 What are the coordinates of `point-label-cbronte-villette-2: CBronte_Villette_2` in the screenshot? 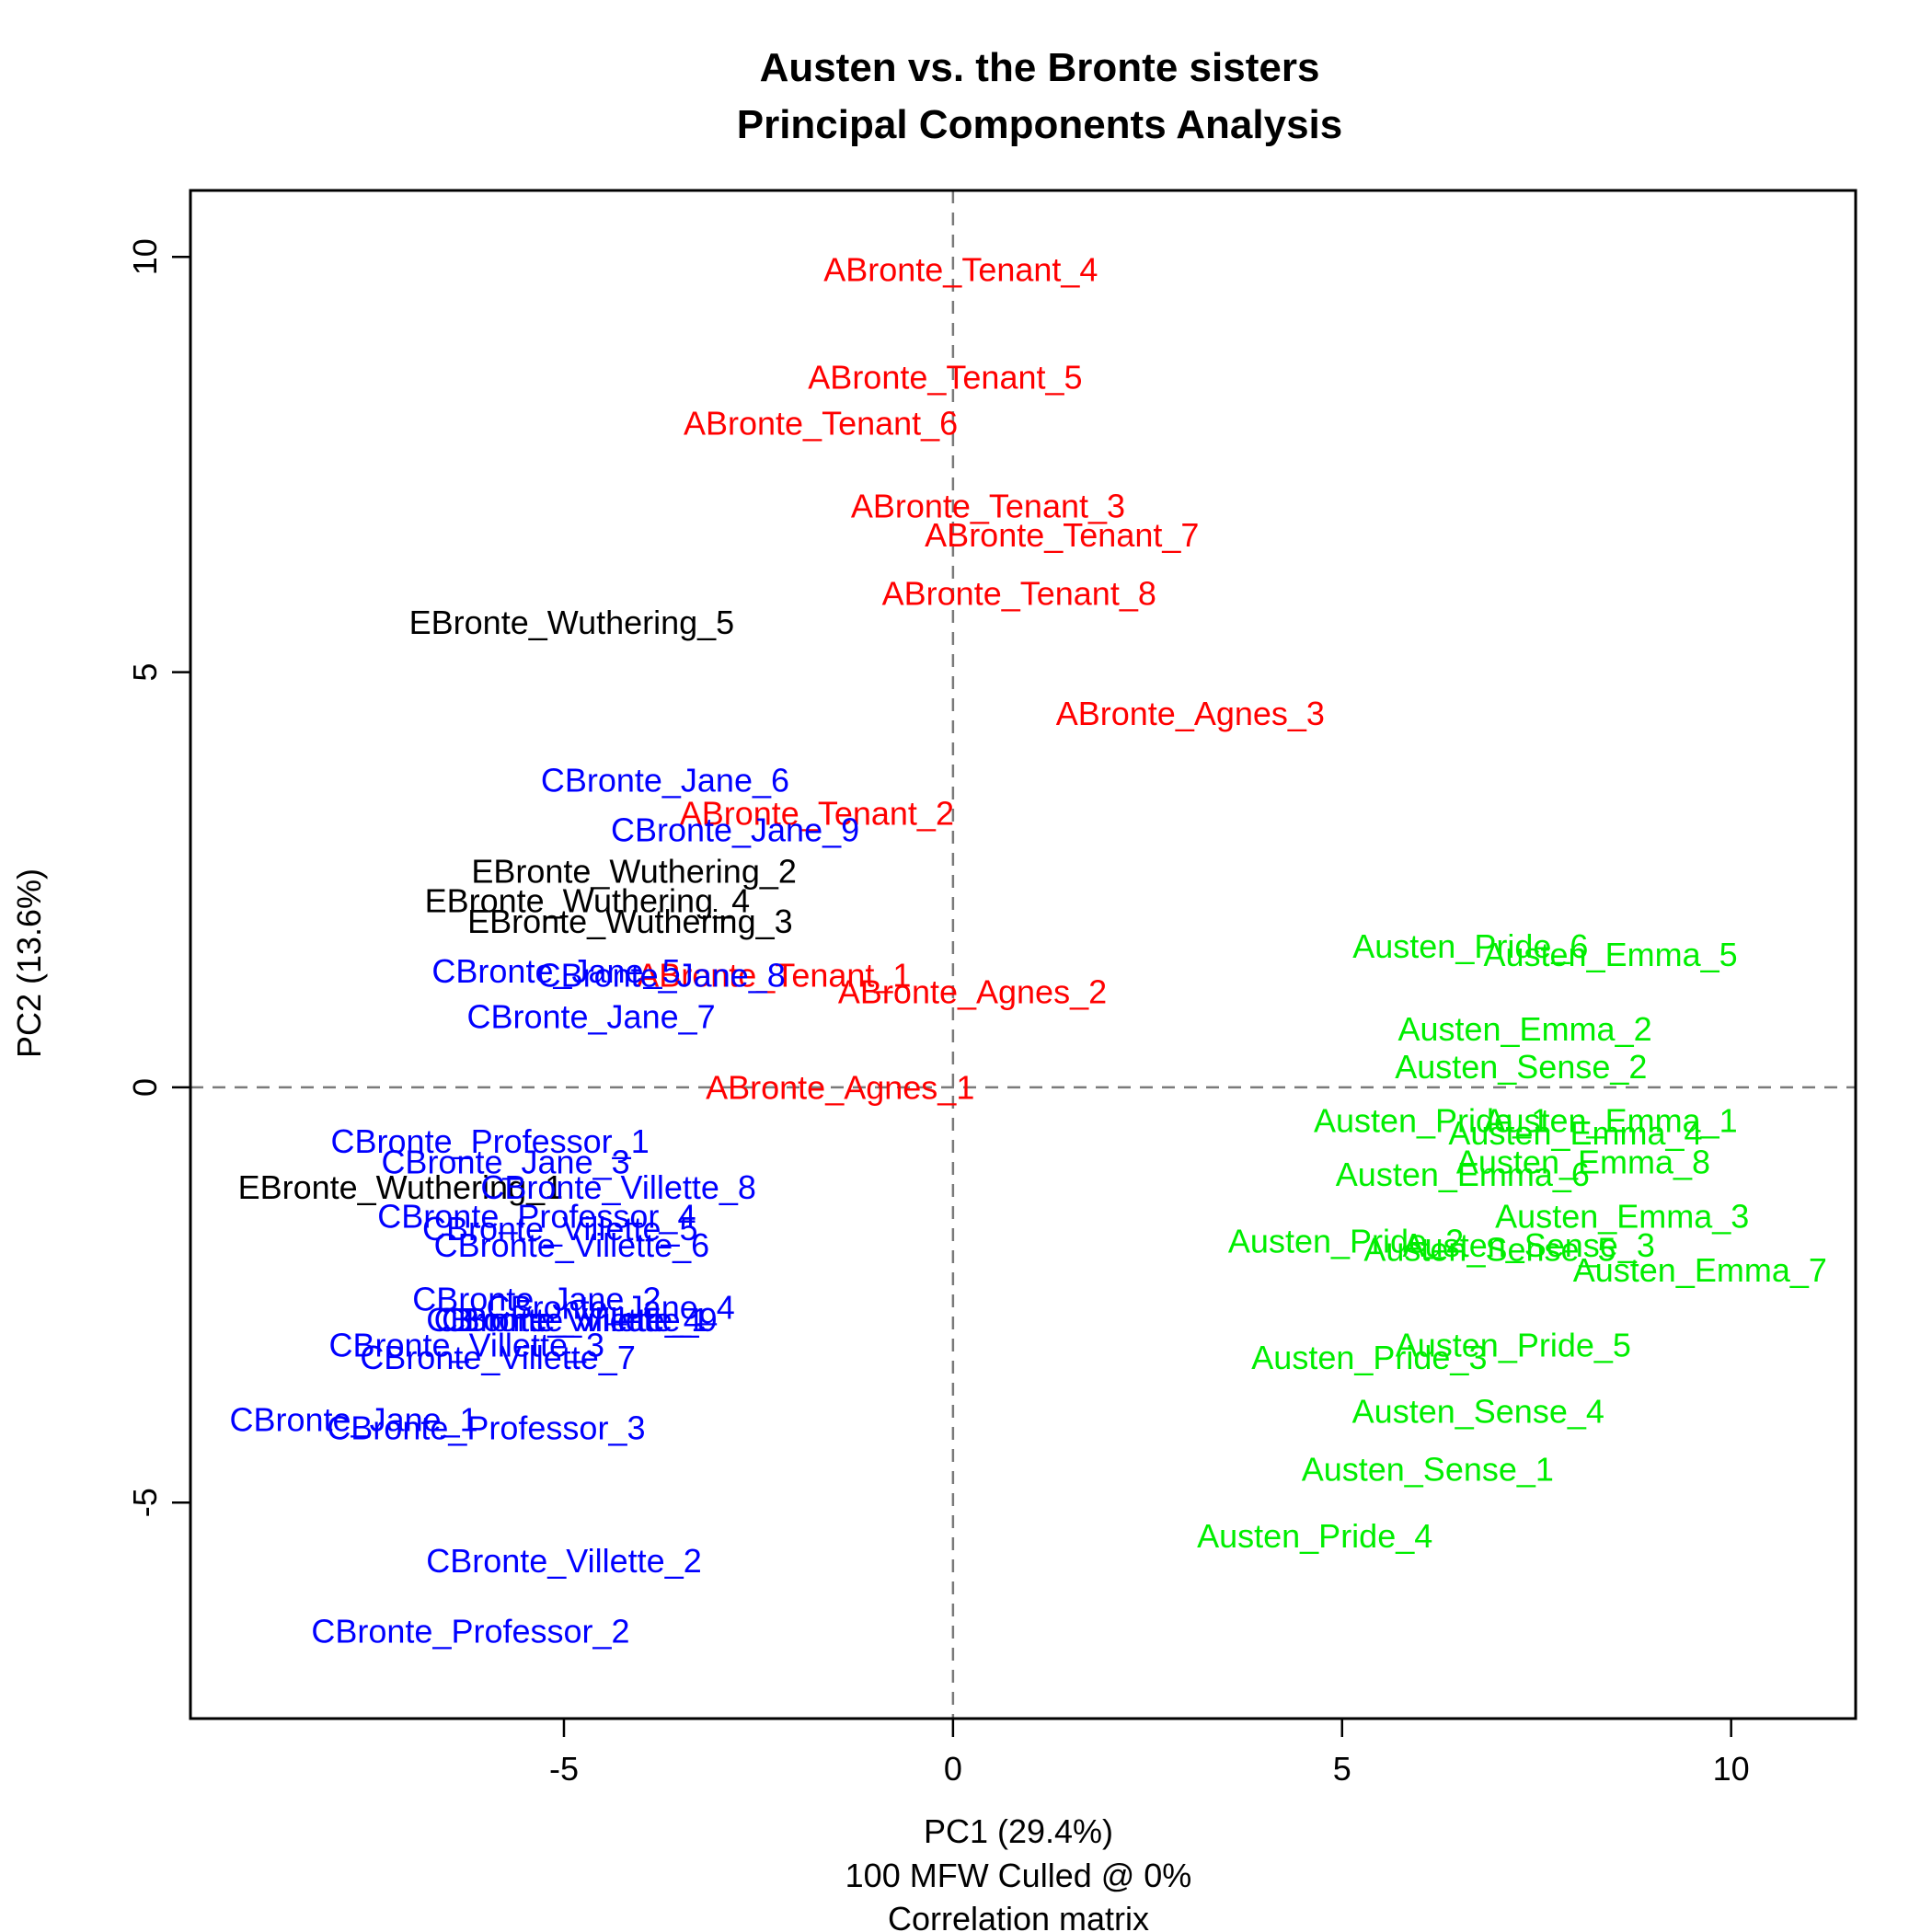 It's located at (564, 1561).